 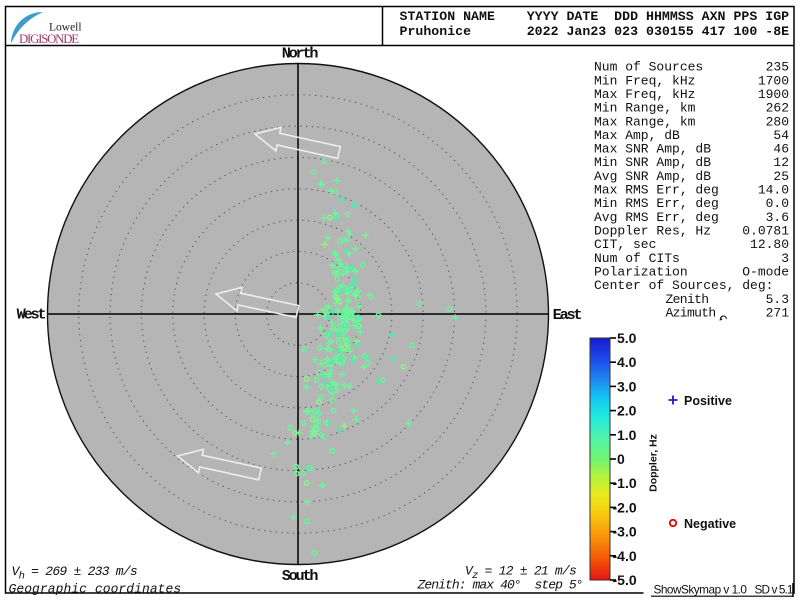 What do you see at coordinates (708, 401) in the screenshot?
I see `svg-text: Positive` at bounding box center [708, 401].